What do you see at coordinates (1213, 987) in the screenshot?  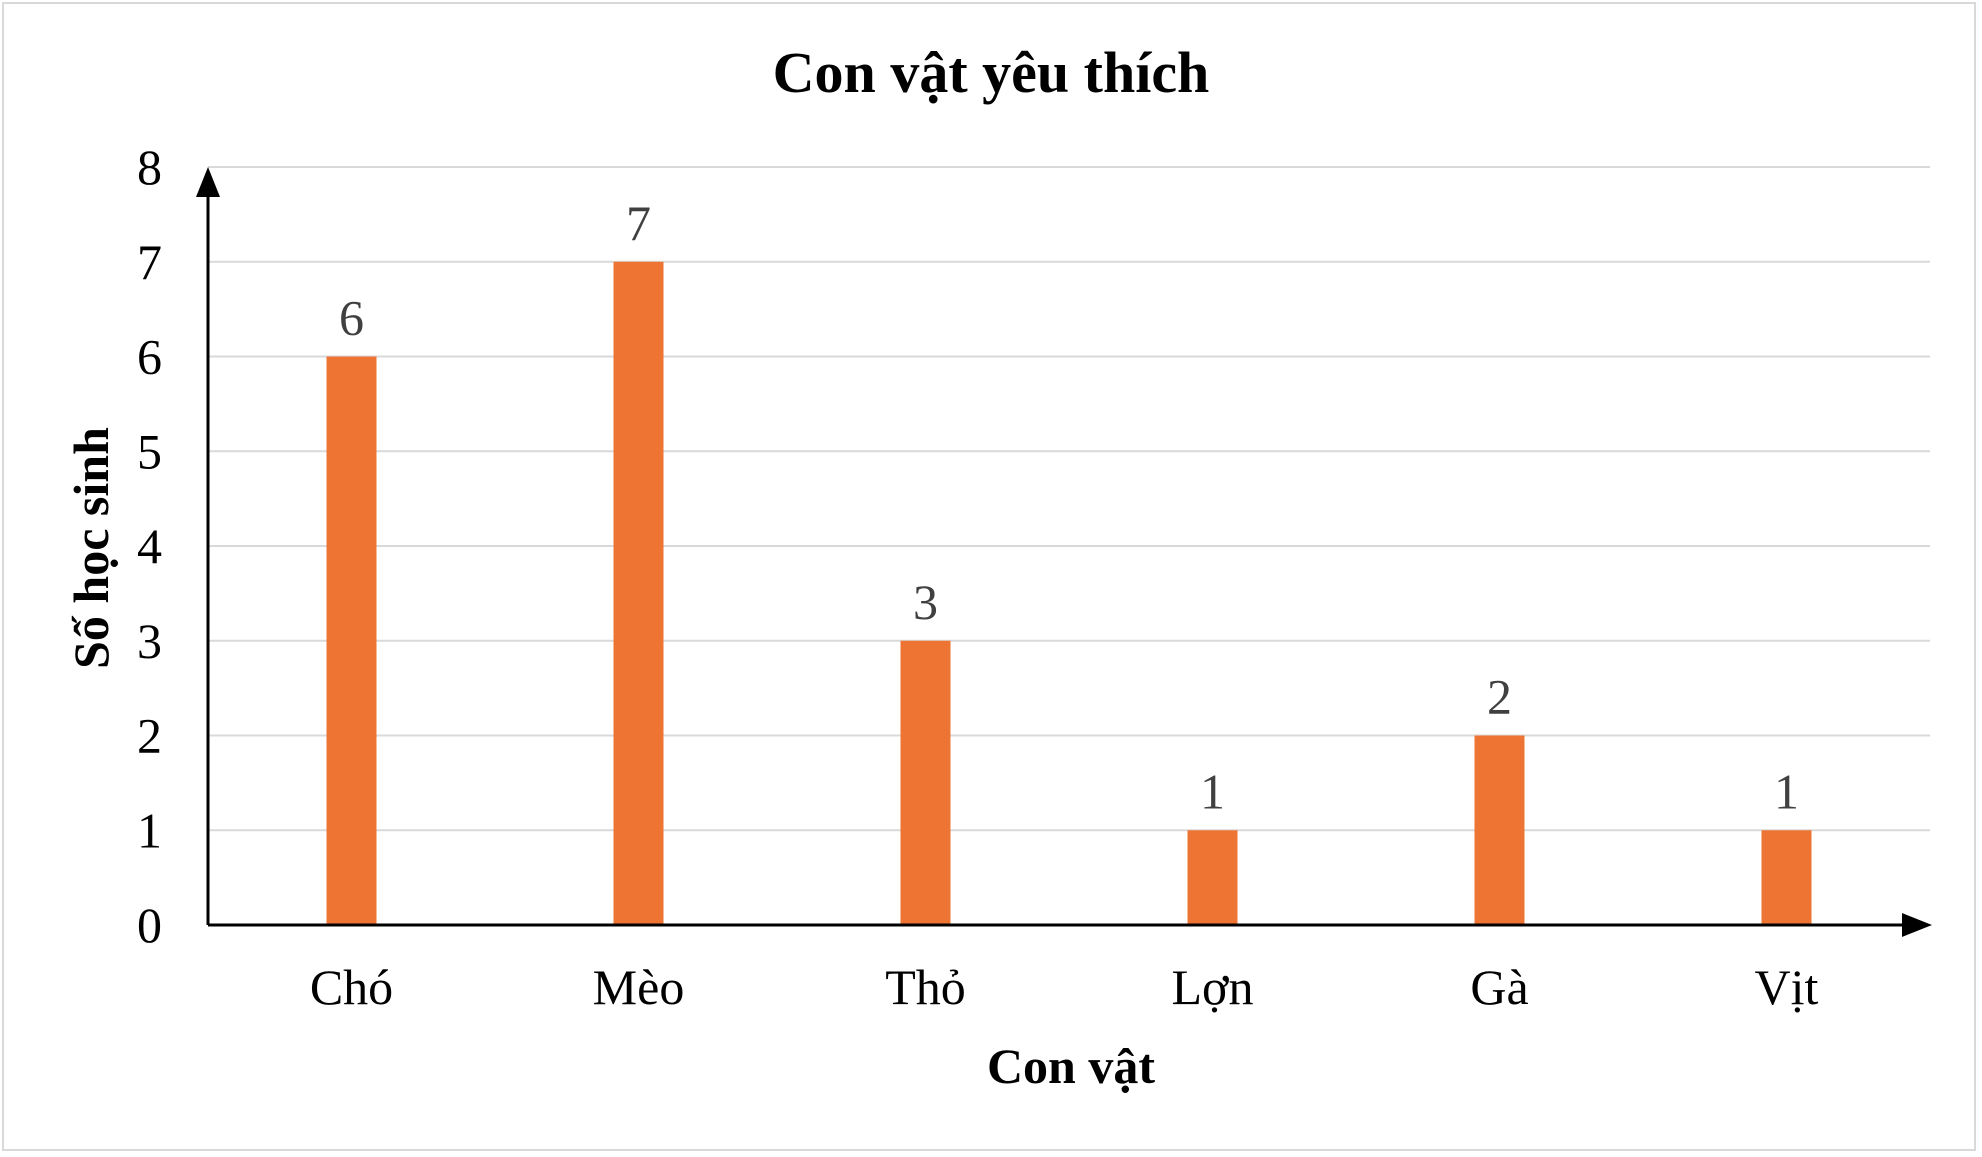 I see `x-category-label: Lợn` at bounding box center [1213, 987].